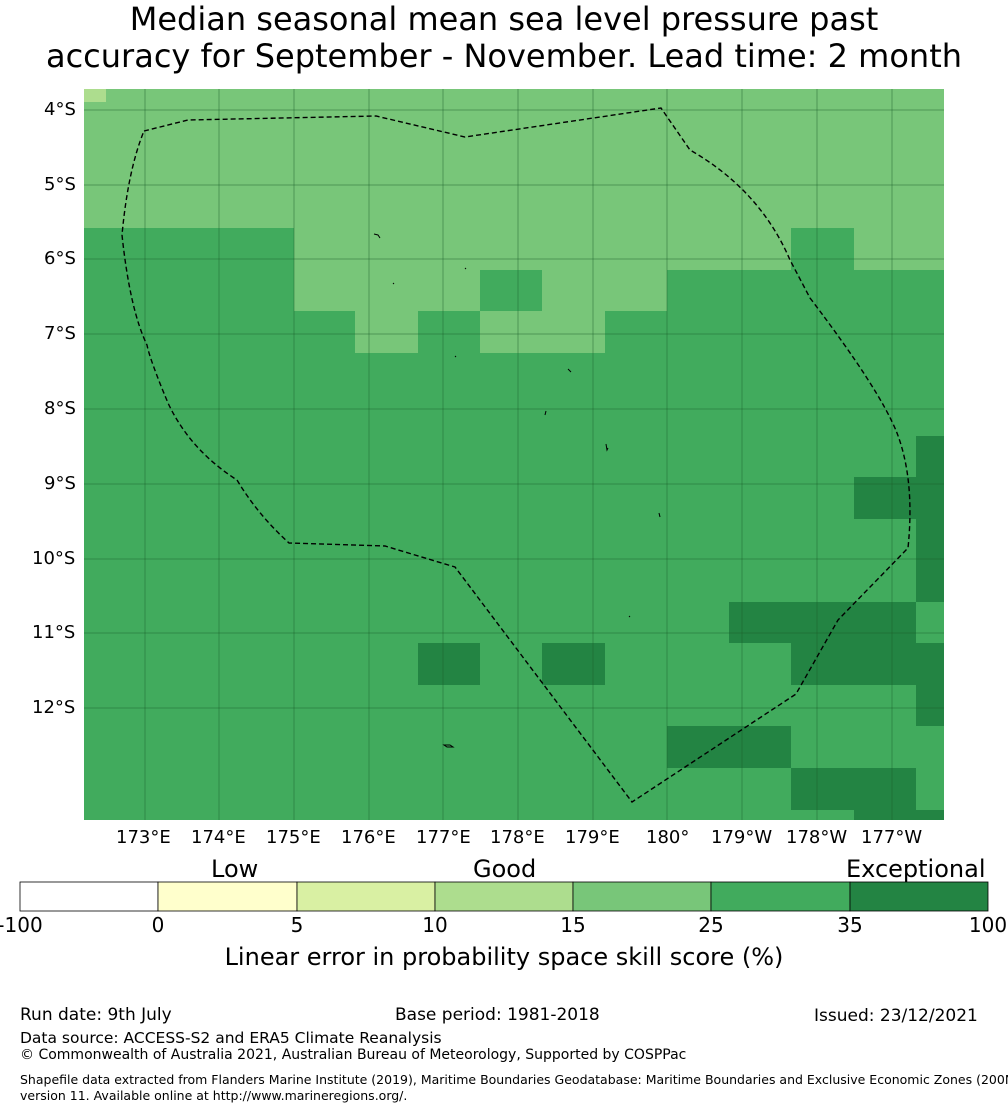 The width and height of the screenshot is (1008, 1110). Describe the element at coordinates (742, 837) in the screenshot. I see `lon-label: 179°W` at that location.